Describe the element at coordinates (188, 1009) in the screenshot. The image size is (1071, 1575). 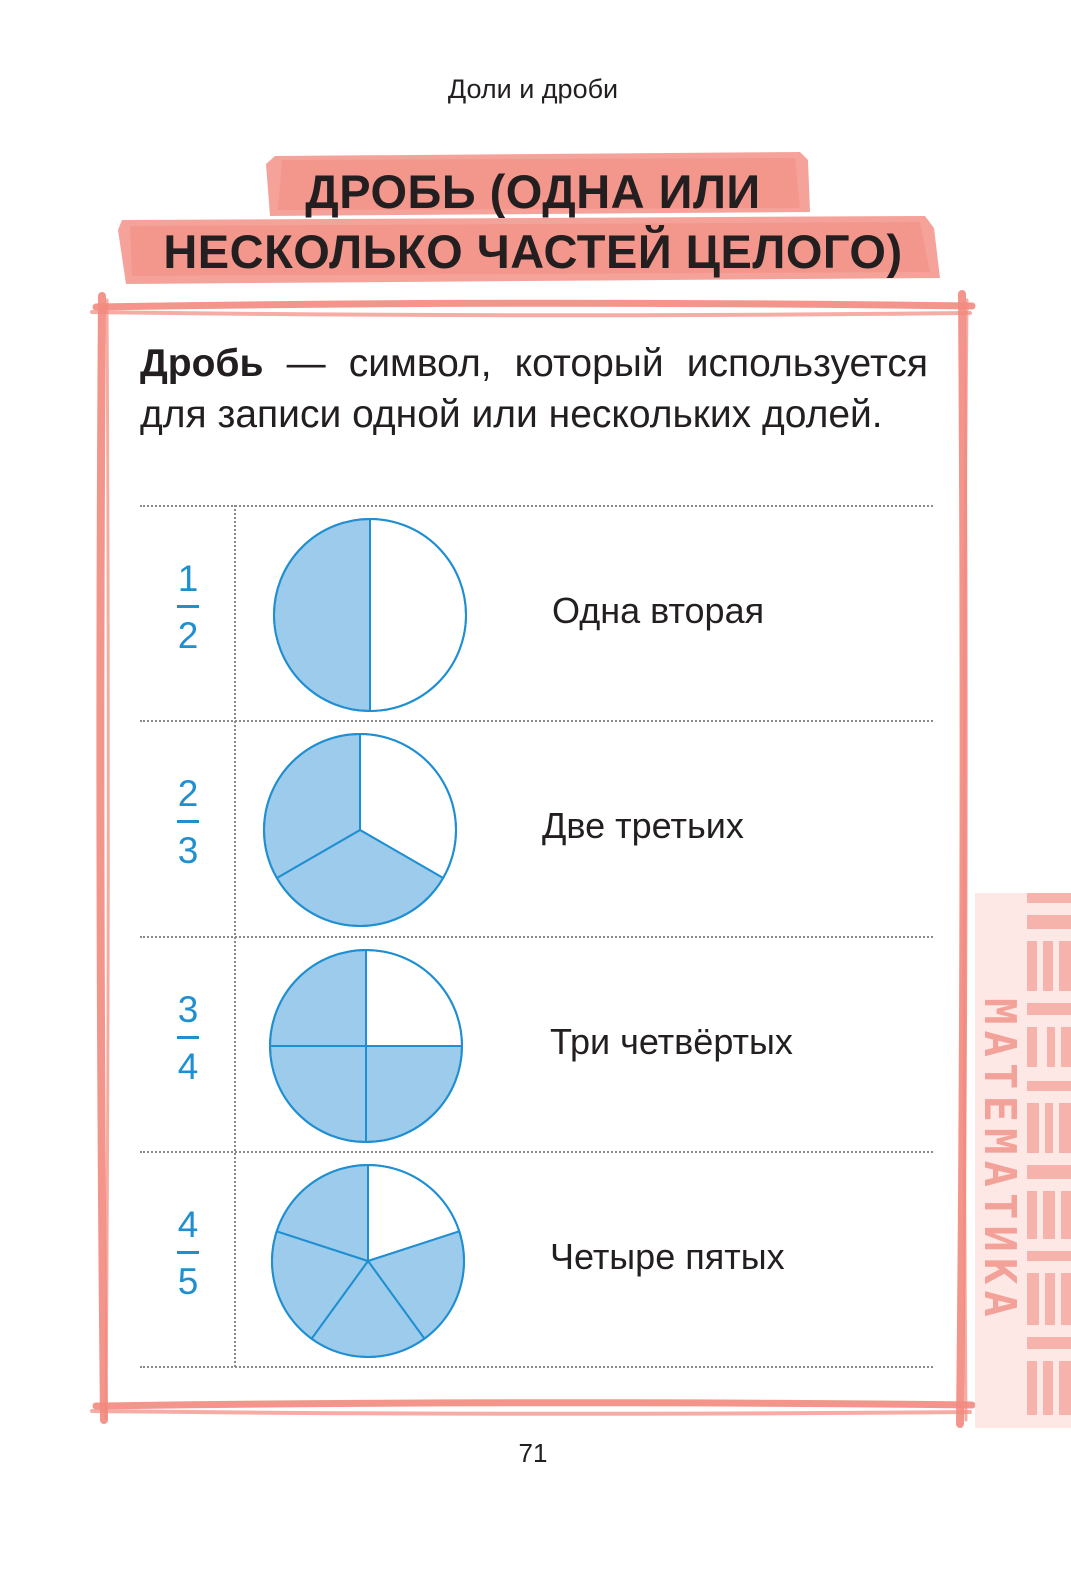
I see `numerator: 3` at that location.